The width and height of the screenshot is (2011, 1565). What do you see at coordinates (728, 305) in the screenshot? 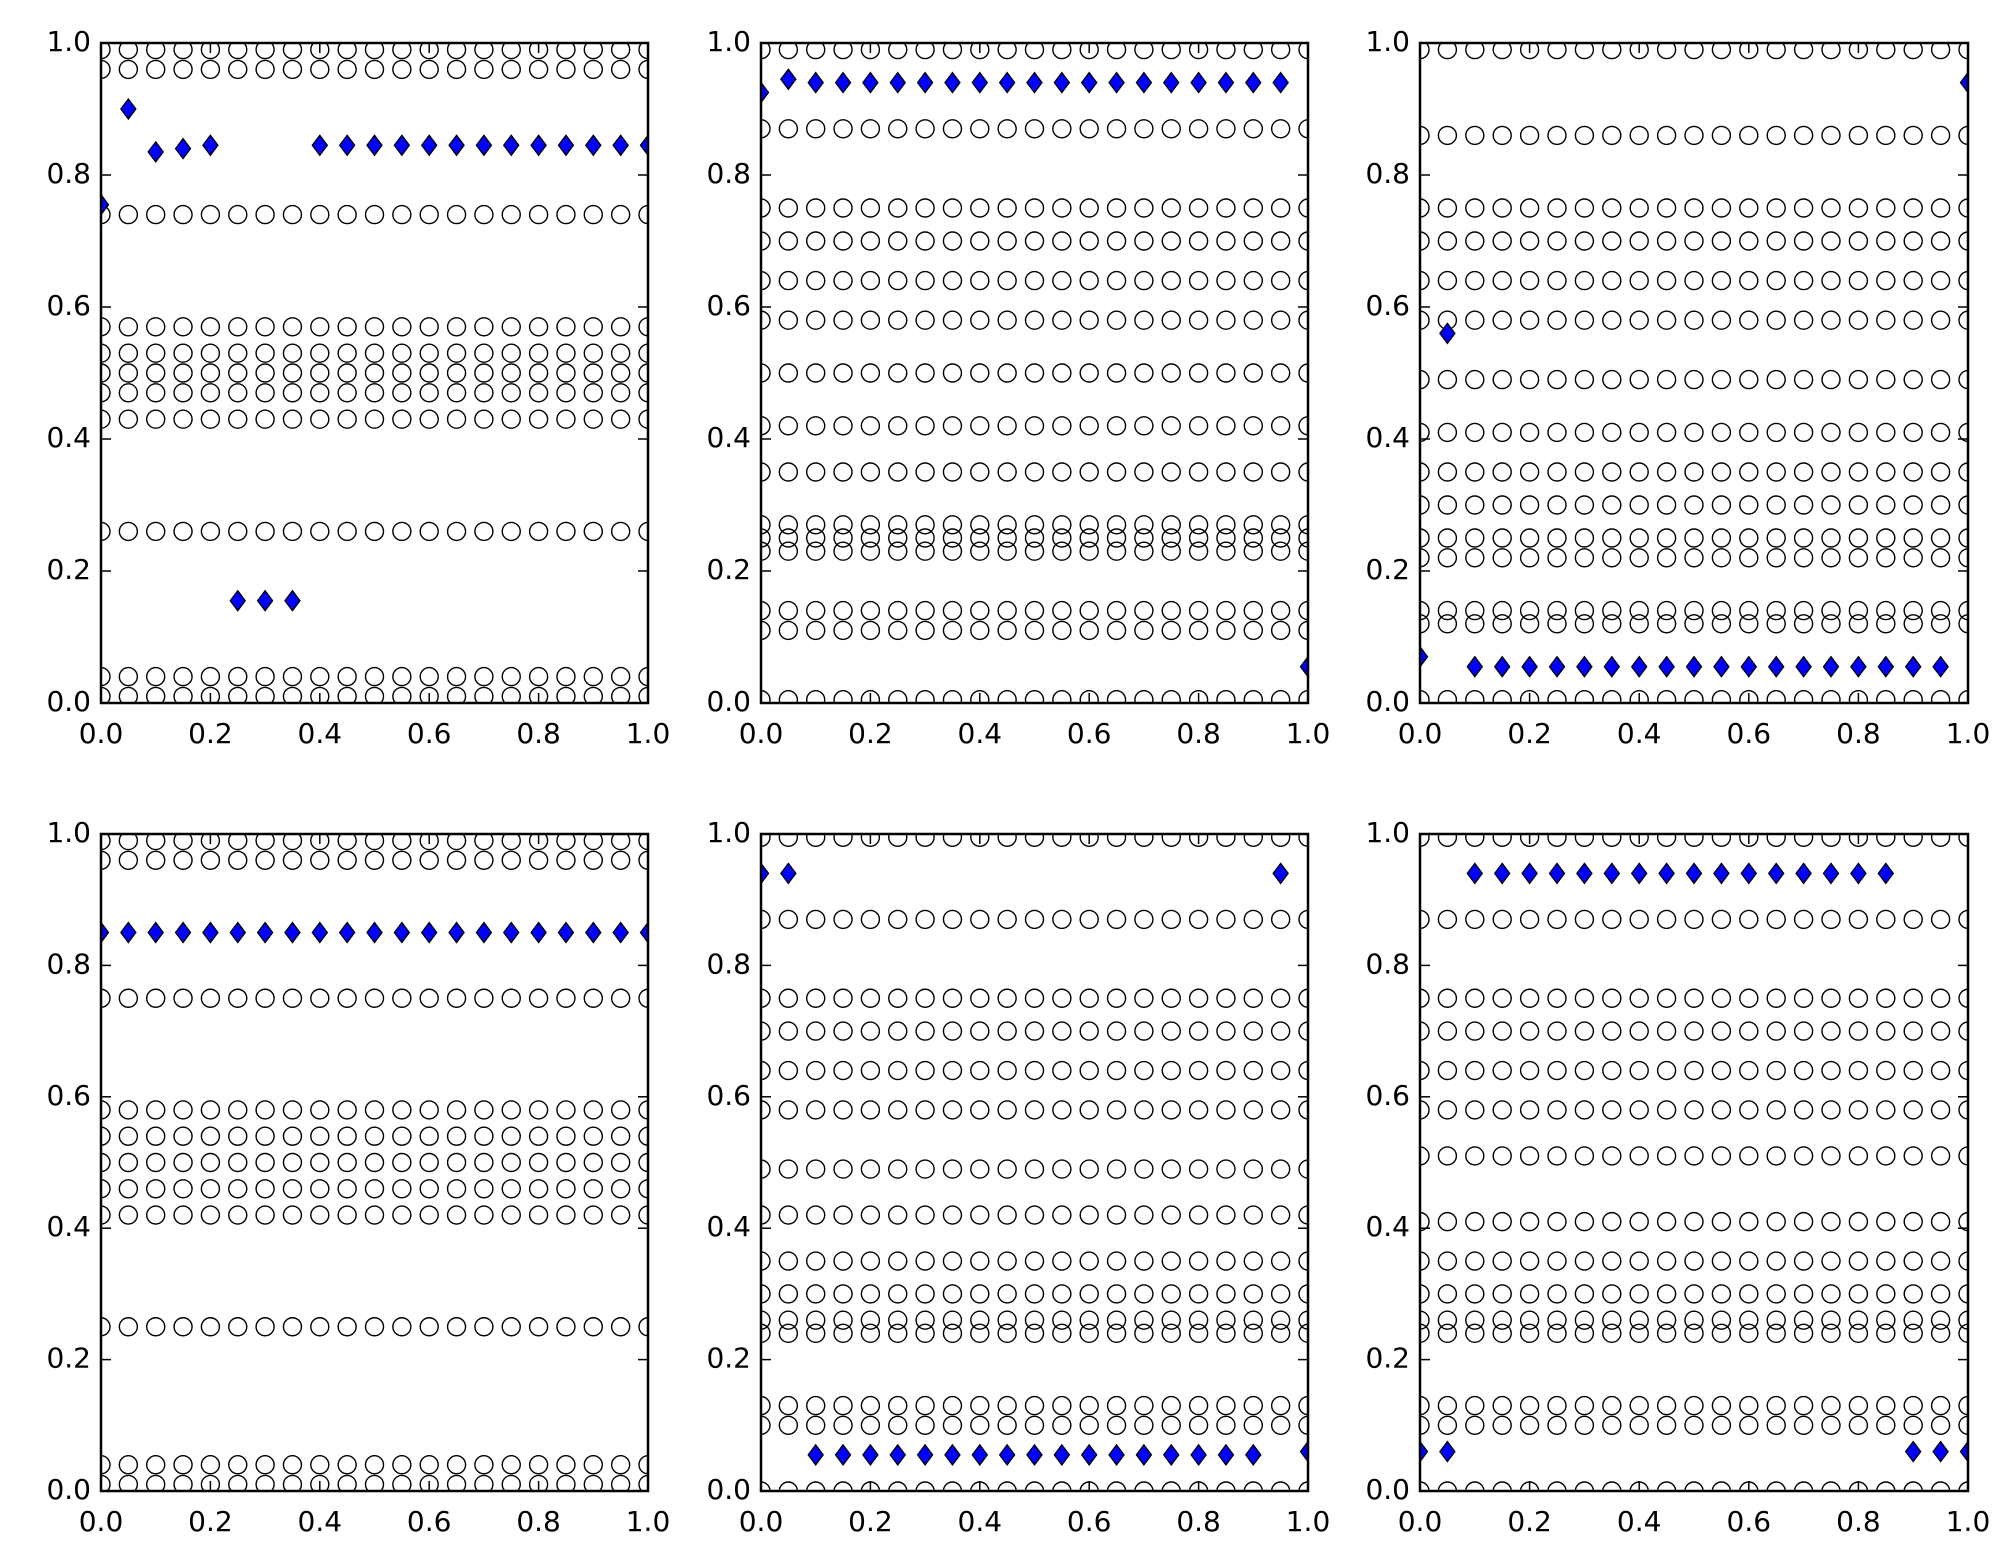
I see `y-tick-label: 0.6` at bounding box center [728, 305].